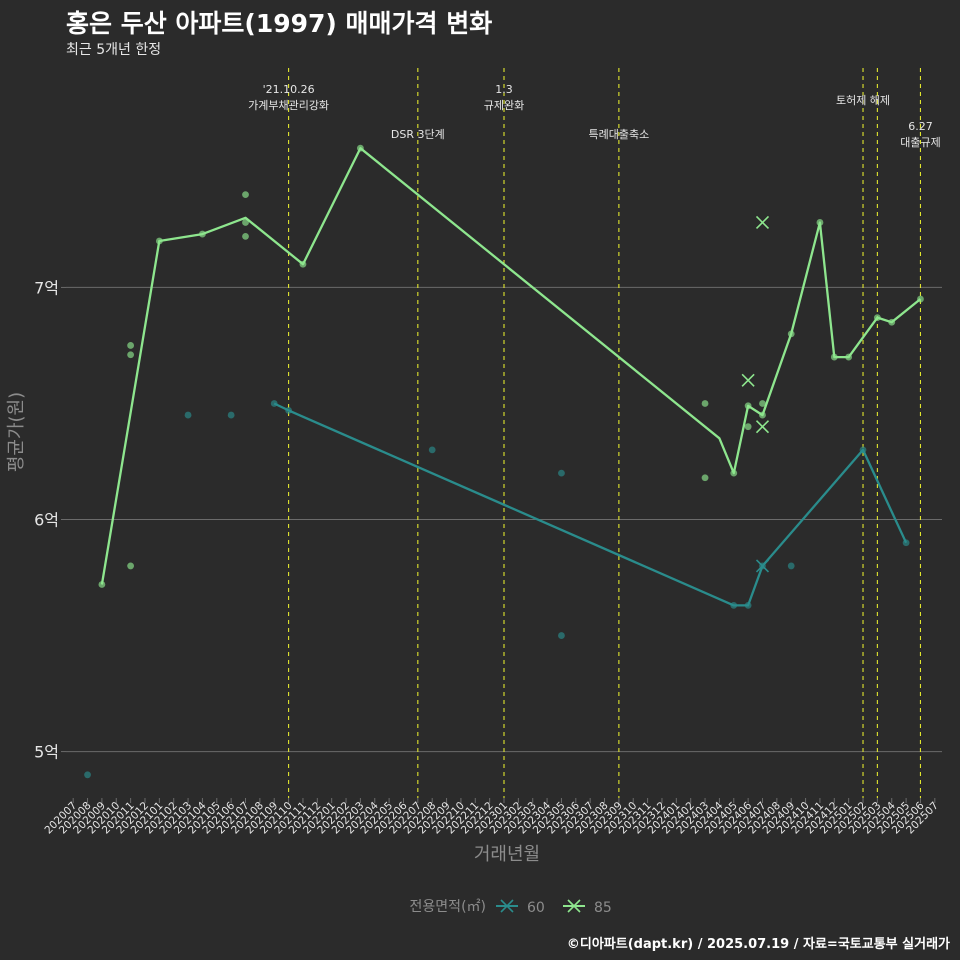  What do you see at coordinates (16, 432) in the screenshot?
I see `y-axis-label: 평균가(원)` at bounding box center [16, 432].